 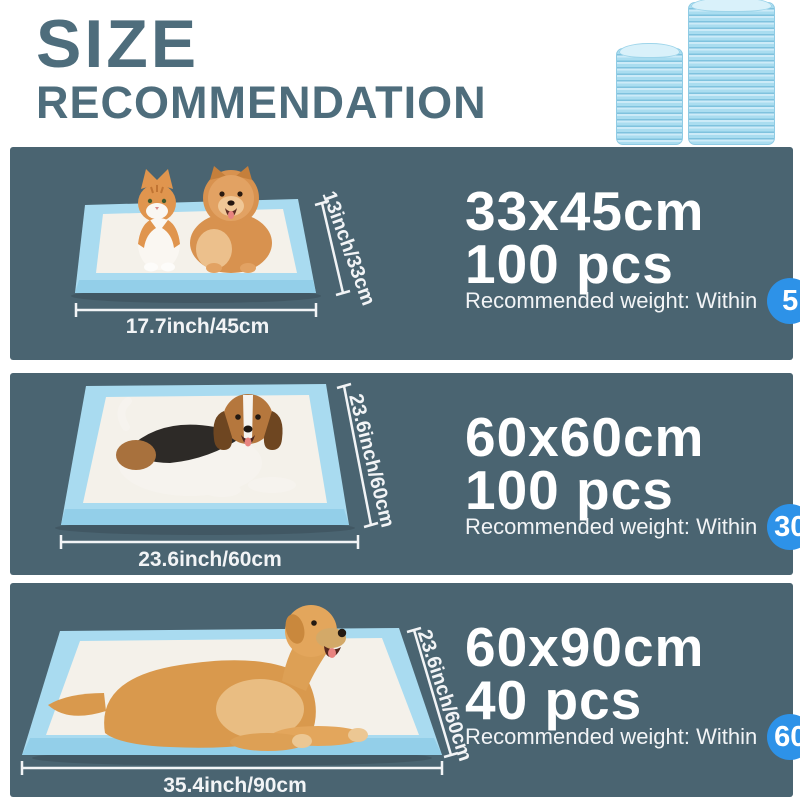 What do you see at coordinates (206, 445) in the screenshot?
I see `beagle-illustration` at bounding box center [206, 445].